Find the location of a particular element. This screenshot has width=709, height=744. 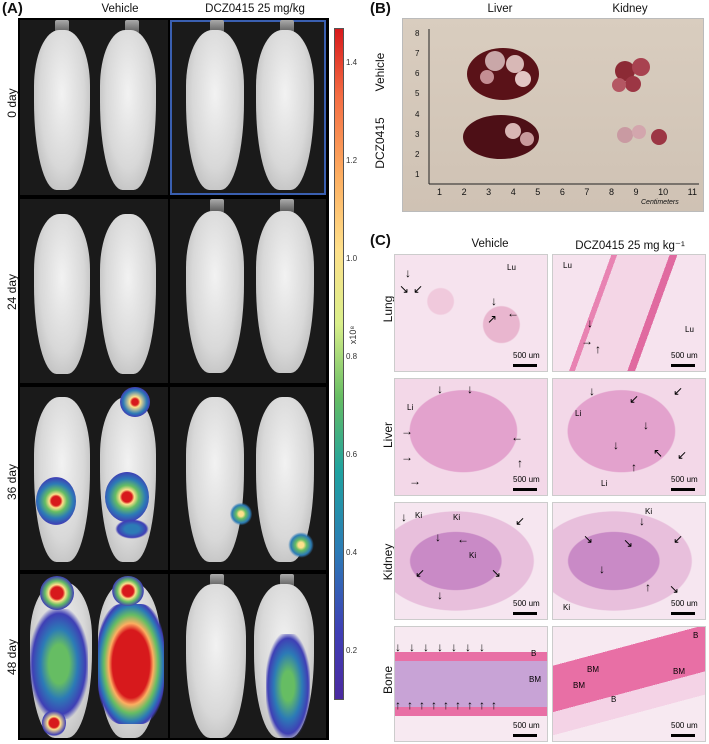

row-label-bone: Bone is located at coordinates (388, 680).